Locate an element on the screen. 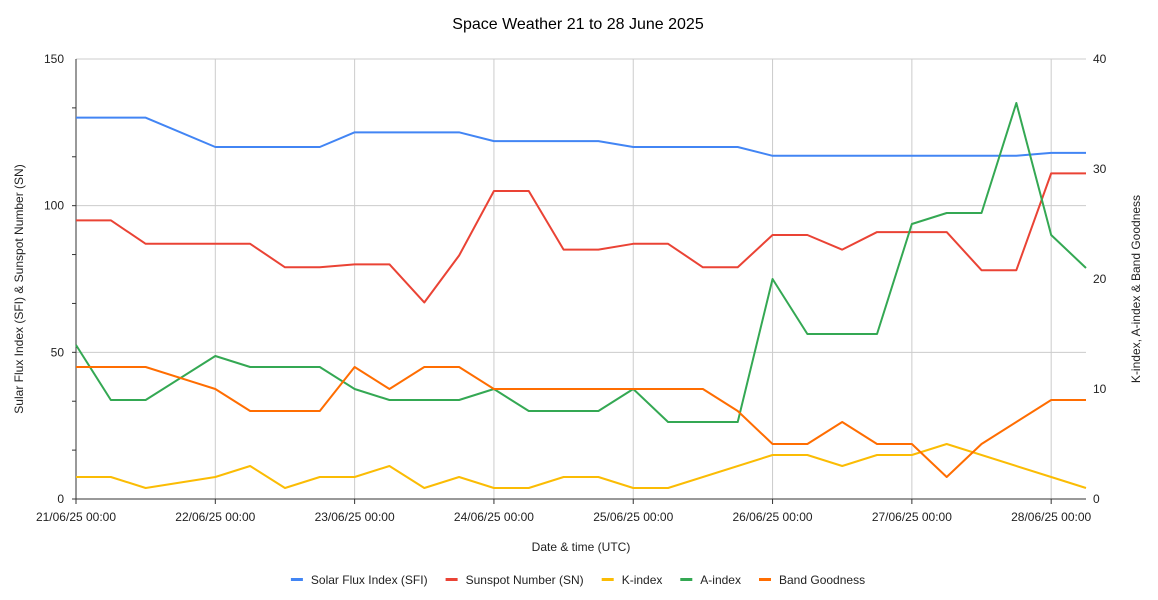 The width and height of the screenshot is (1158, 600). legend-label: Sunspot Number (SN) is located at coordinates (525, 580).